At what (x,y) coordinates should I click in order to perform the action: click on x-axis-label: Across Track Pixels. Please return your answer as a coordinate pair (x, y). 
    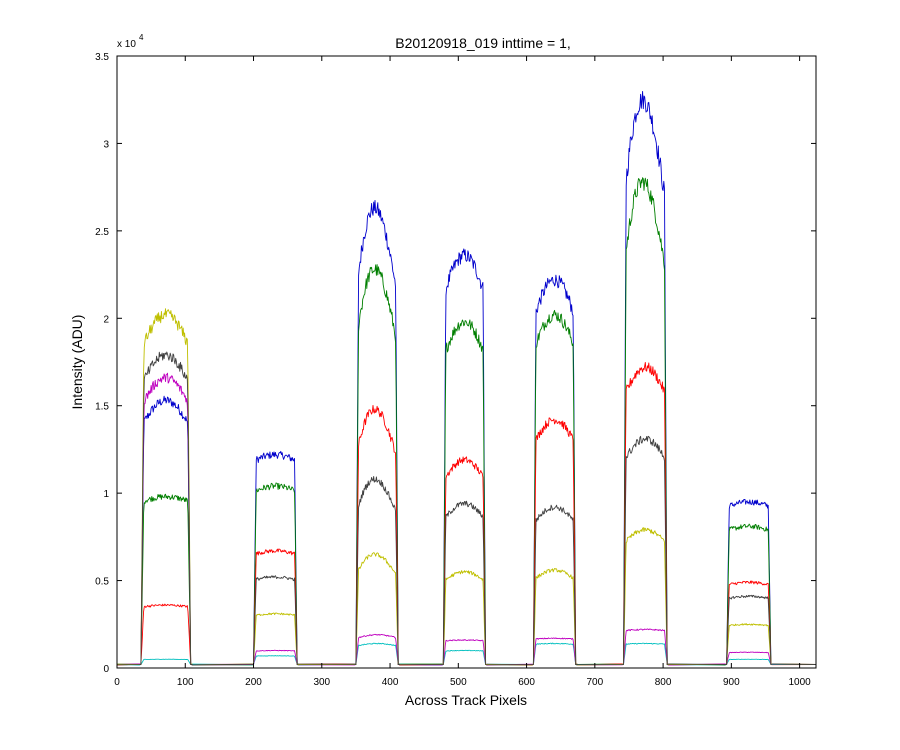
    Looking at the image, I should click on (466, 700).